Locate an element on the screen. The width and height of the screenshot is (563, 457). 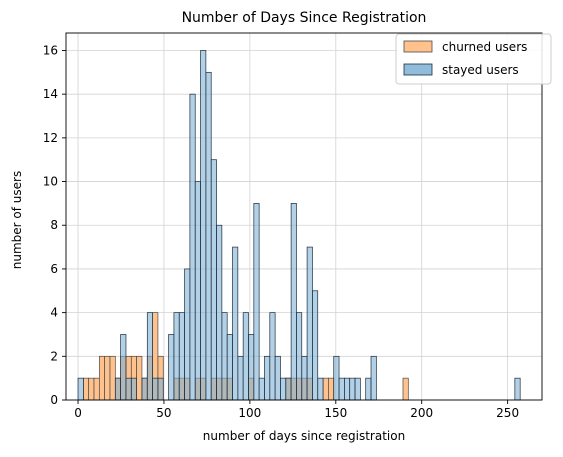
y-tick-label: 16 is located at coordinates (50, 50).